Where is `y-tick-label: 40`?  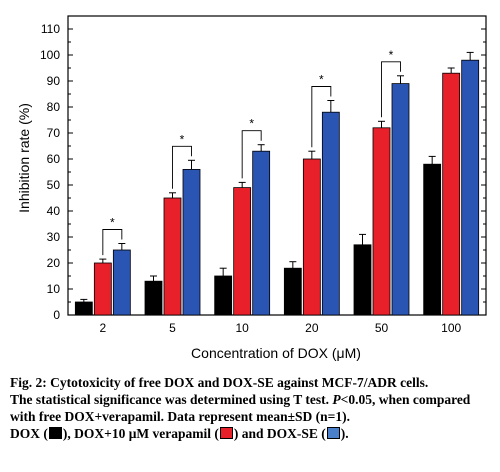
y-tick-label: 40 is located at coordinates (54, 211).